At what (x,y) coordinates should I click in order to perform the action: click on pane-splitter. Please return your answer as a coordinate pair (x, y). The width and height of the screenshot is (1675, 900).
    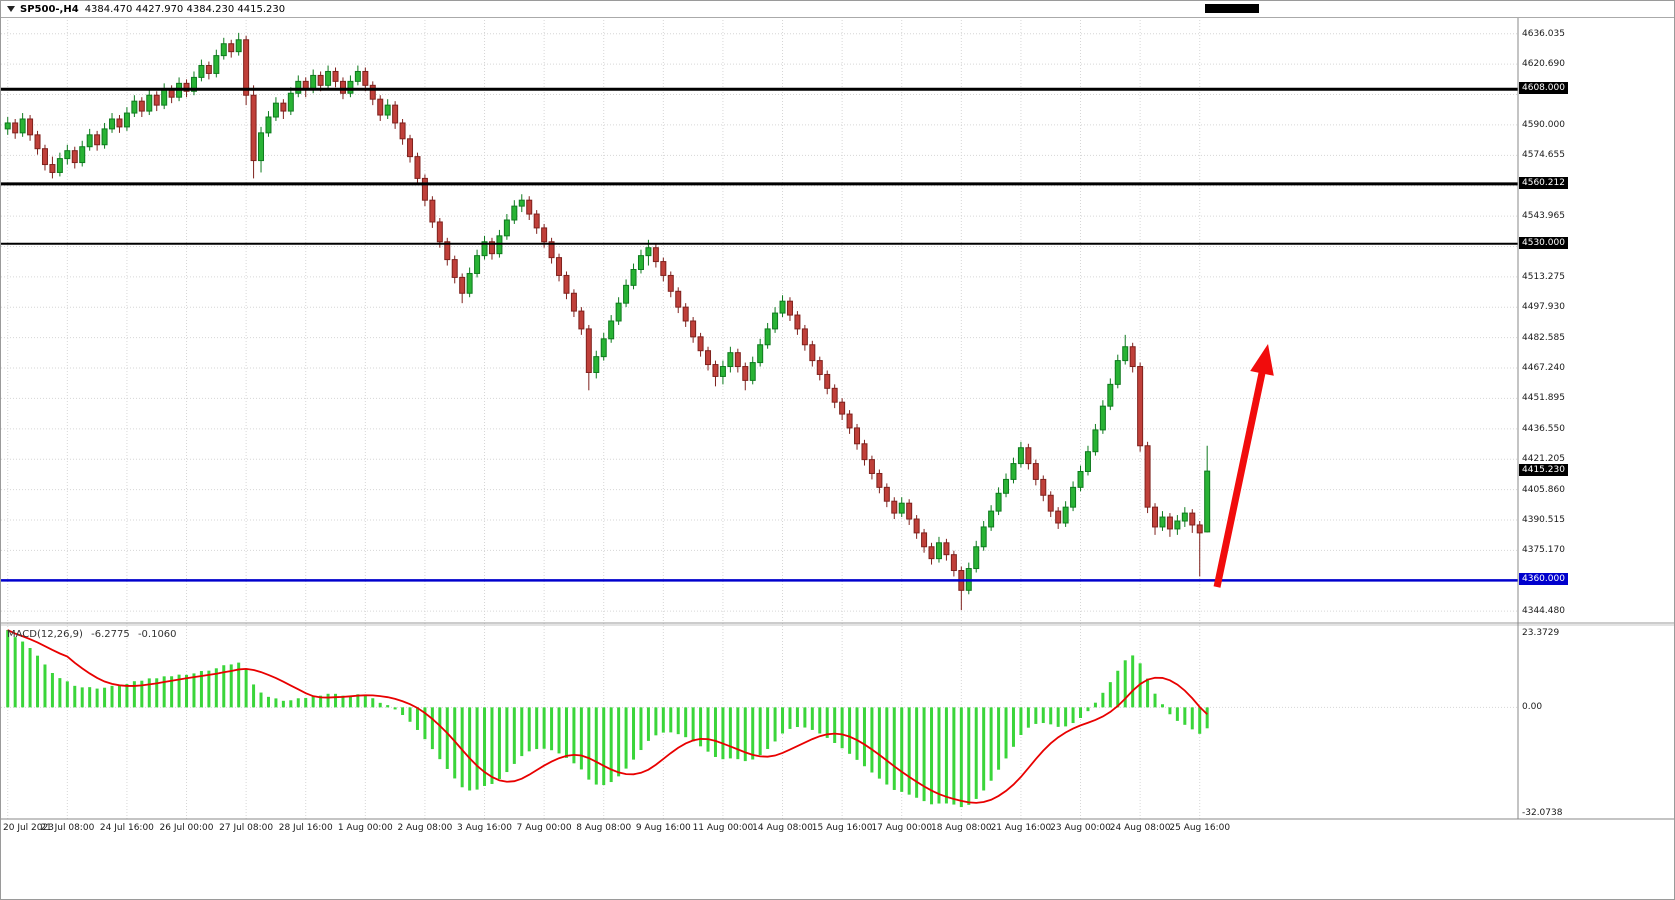
    Looking at the image, I should click on (838, 625).